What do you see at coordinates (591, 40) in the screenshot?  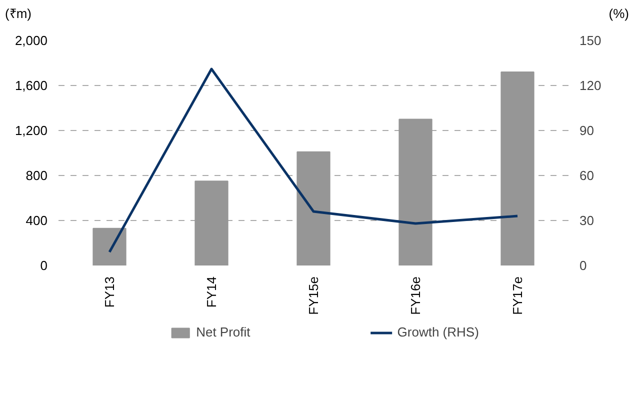 I see `y2-tick-label: 150` at bounding box center [591, 40].